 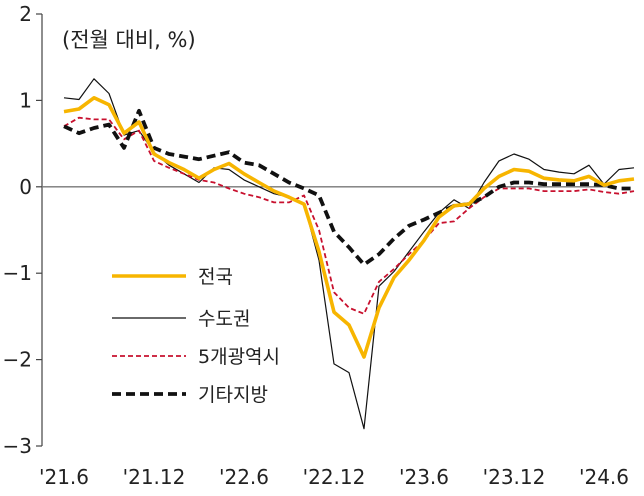 What do you see at coordinates (22, 230) in the screenshot?
I see `y-tick-labels: 2 1 0 −1 −2 −3` at bounding box center [22, 230].